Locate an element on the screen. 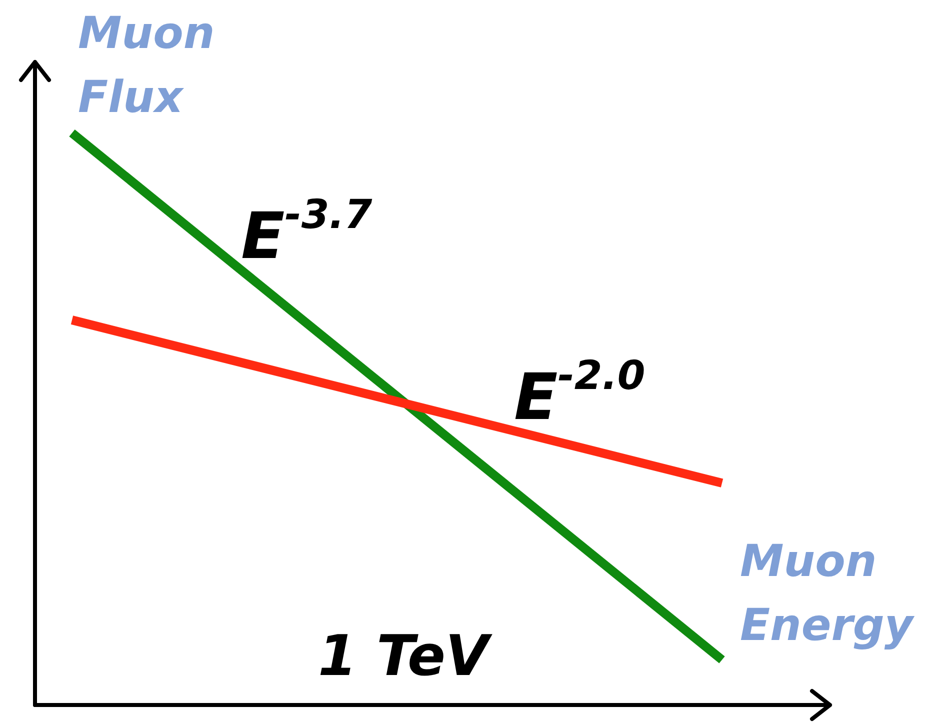 Image resolution: width=940 pixels, height=725 pixels. y-axis-title: Muon Flux is located at coordinates (154, 65).